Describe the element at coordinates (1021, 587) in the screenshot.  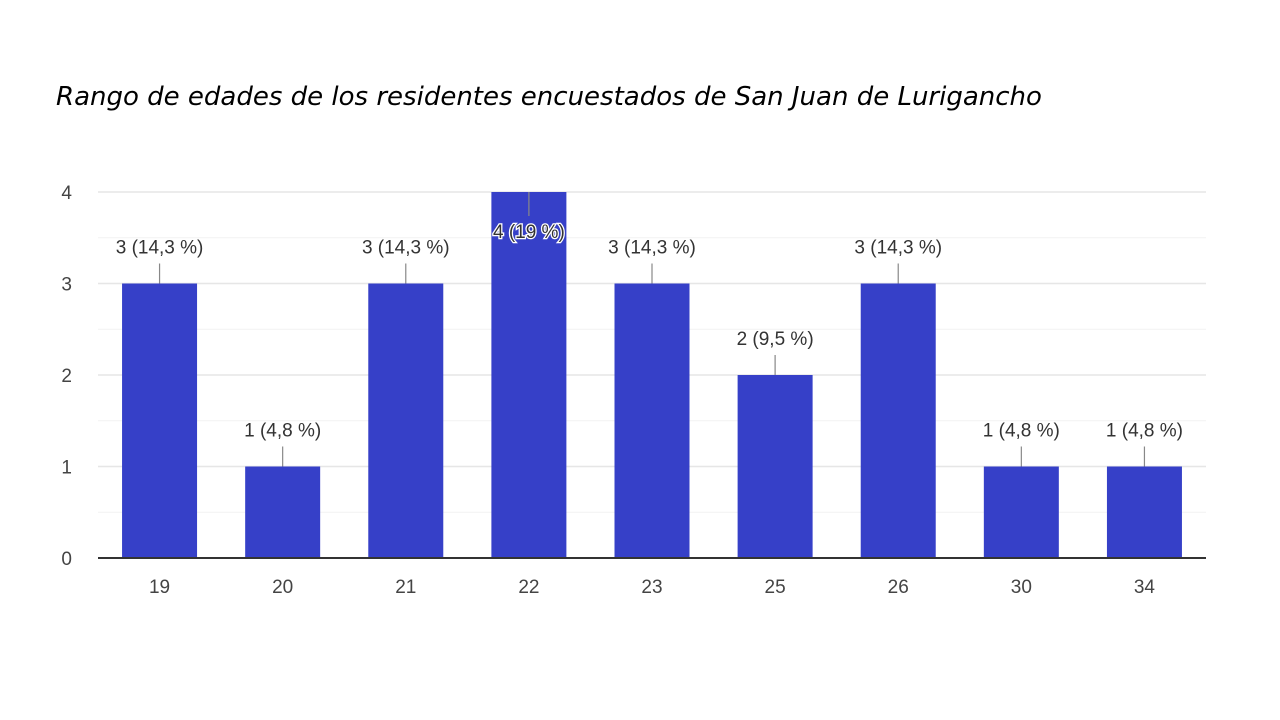
I see `x-tick-label: 30` at that location.